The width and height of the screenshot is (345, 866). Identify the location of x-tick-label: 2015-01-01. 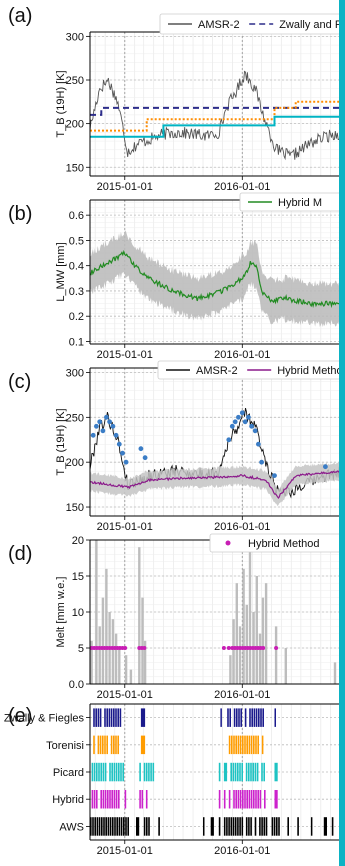
(125, 695).